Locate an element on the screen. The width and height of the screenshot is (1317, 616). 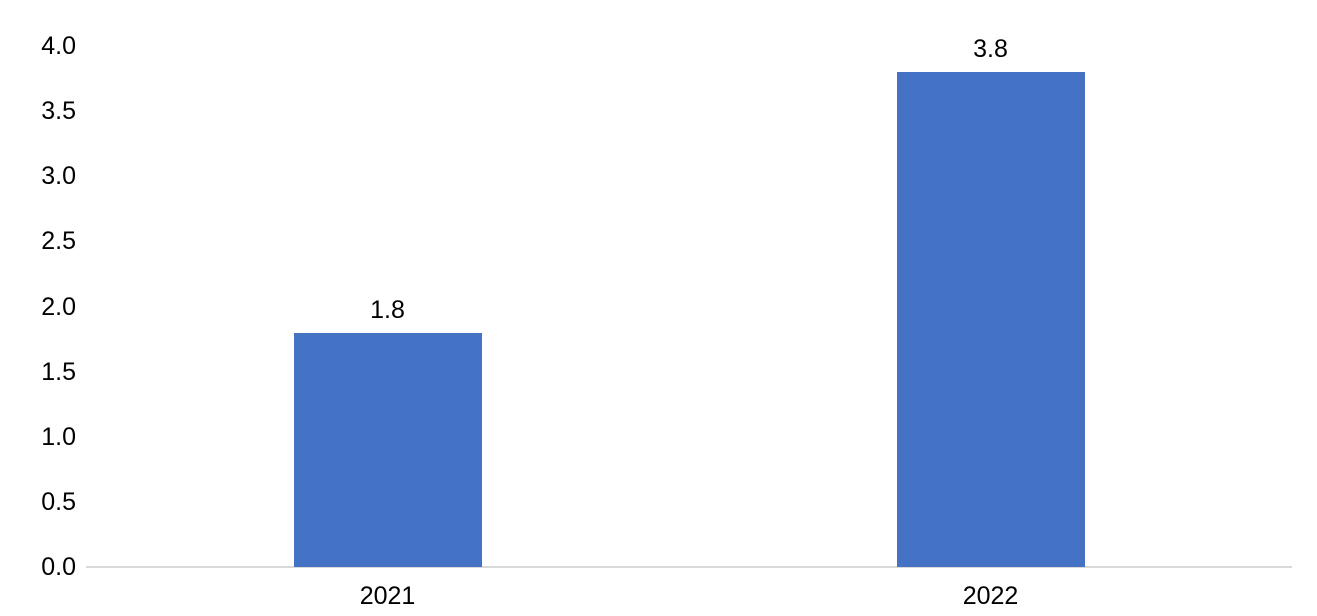
x-axis-line is located at coordinates (689, 567).